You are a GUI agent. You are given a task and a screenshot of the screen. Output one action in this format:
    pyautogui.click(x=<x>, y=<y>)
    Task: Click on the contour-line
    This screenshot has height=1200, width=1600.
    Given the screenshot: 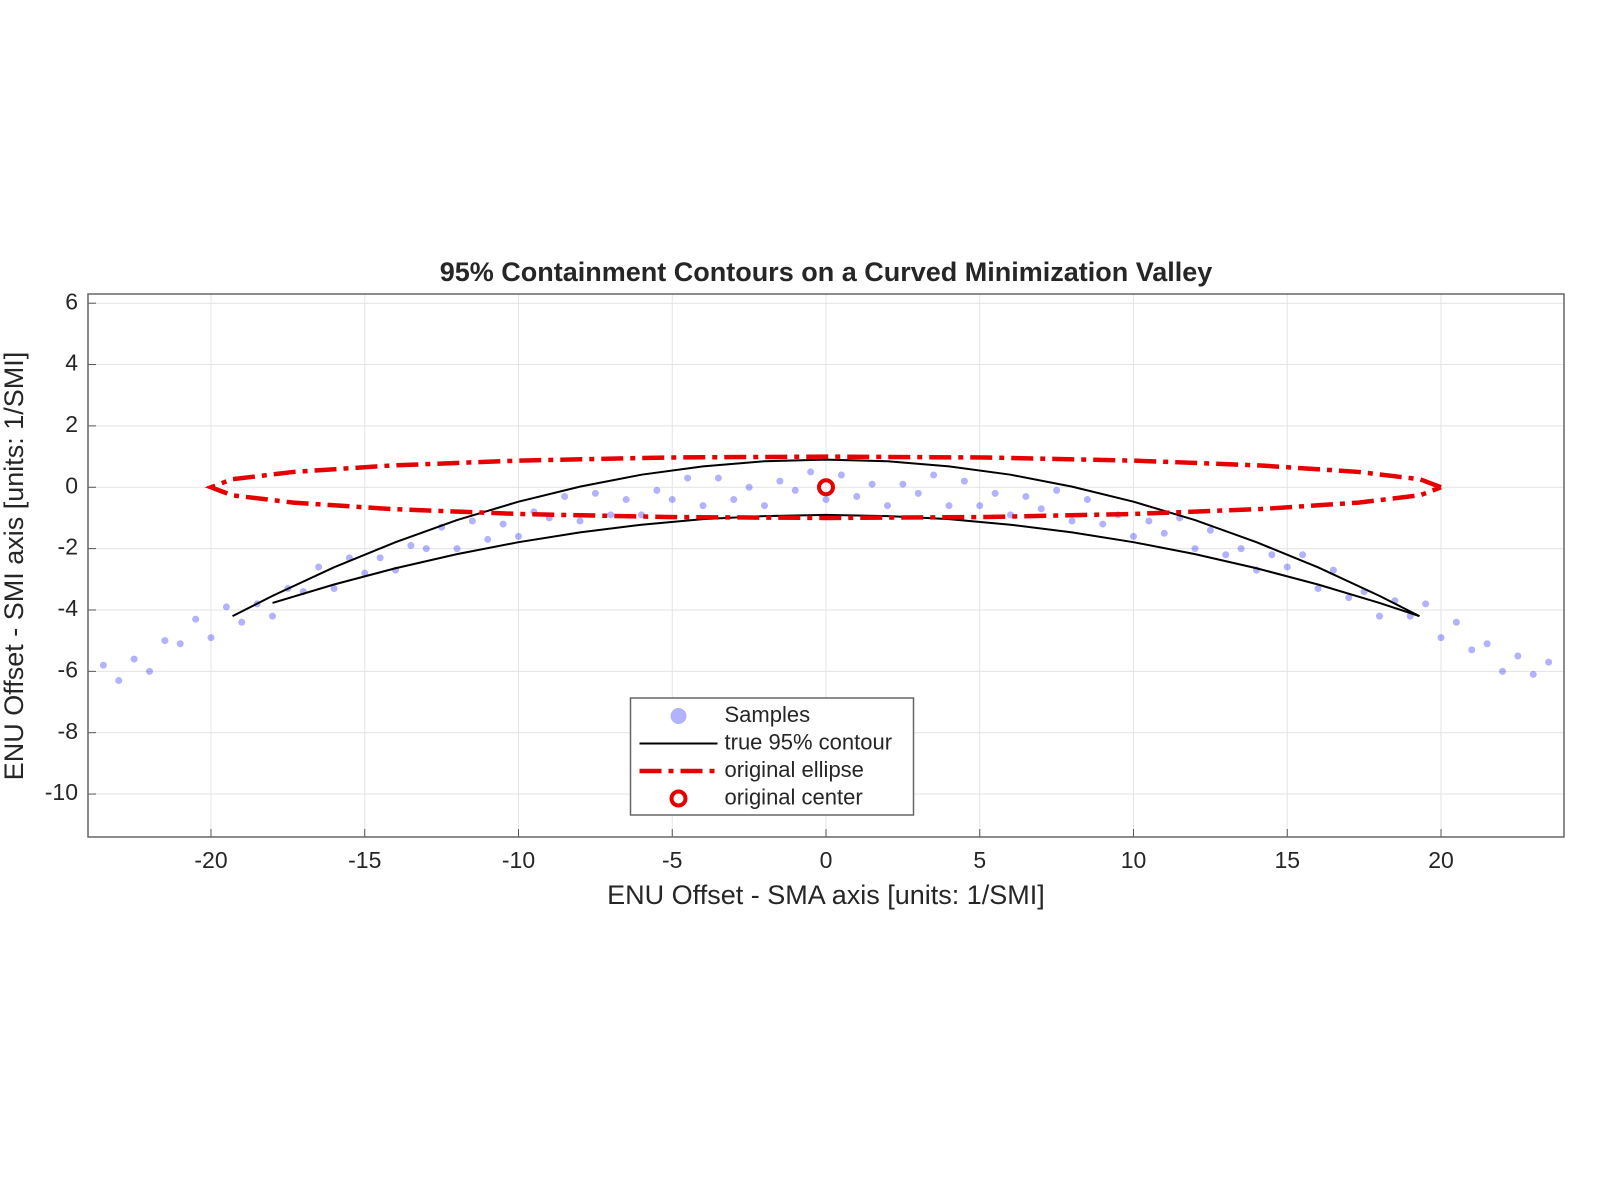 What is the action you would take?
    pyautogui.click(x=826, y=538)
    